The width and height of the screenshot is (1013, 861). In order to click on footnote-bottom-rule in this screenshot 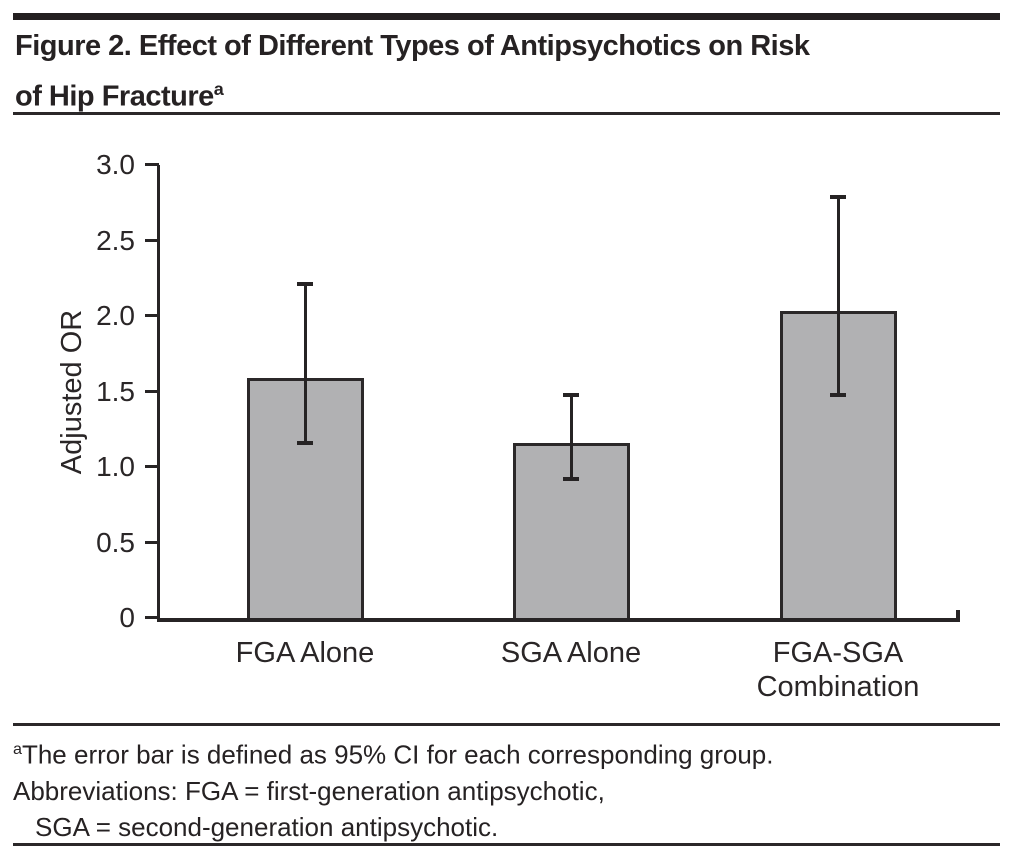, I will do `click(506, 844)`.